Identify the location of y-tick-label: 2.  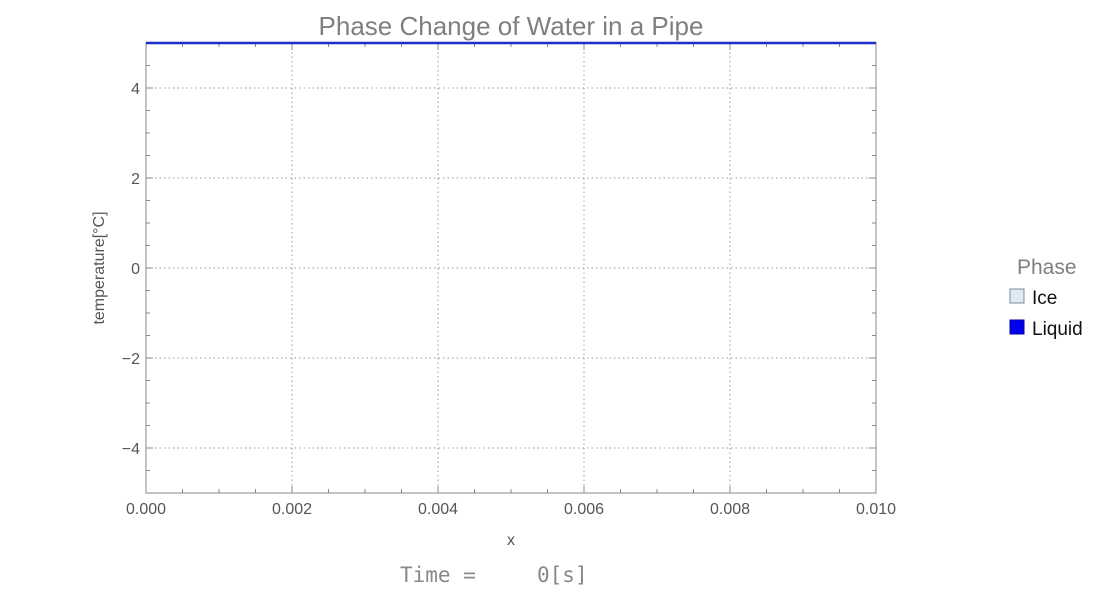
(135, 179).